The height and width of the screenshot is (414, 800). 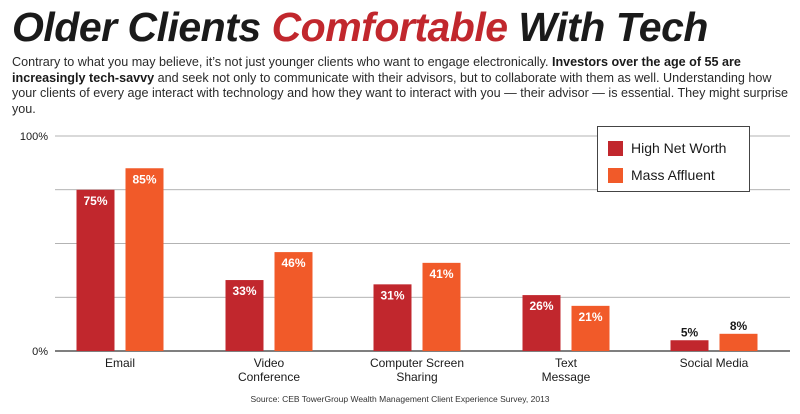 What do you see at coordinates (34, 137) in the screenshot?
I see `y-tick-label: 100%` at bounding box center [34, 137].